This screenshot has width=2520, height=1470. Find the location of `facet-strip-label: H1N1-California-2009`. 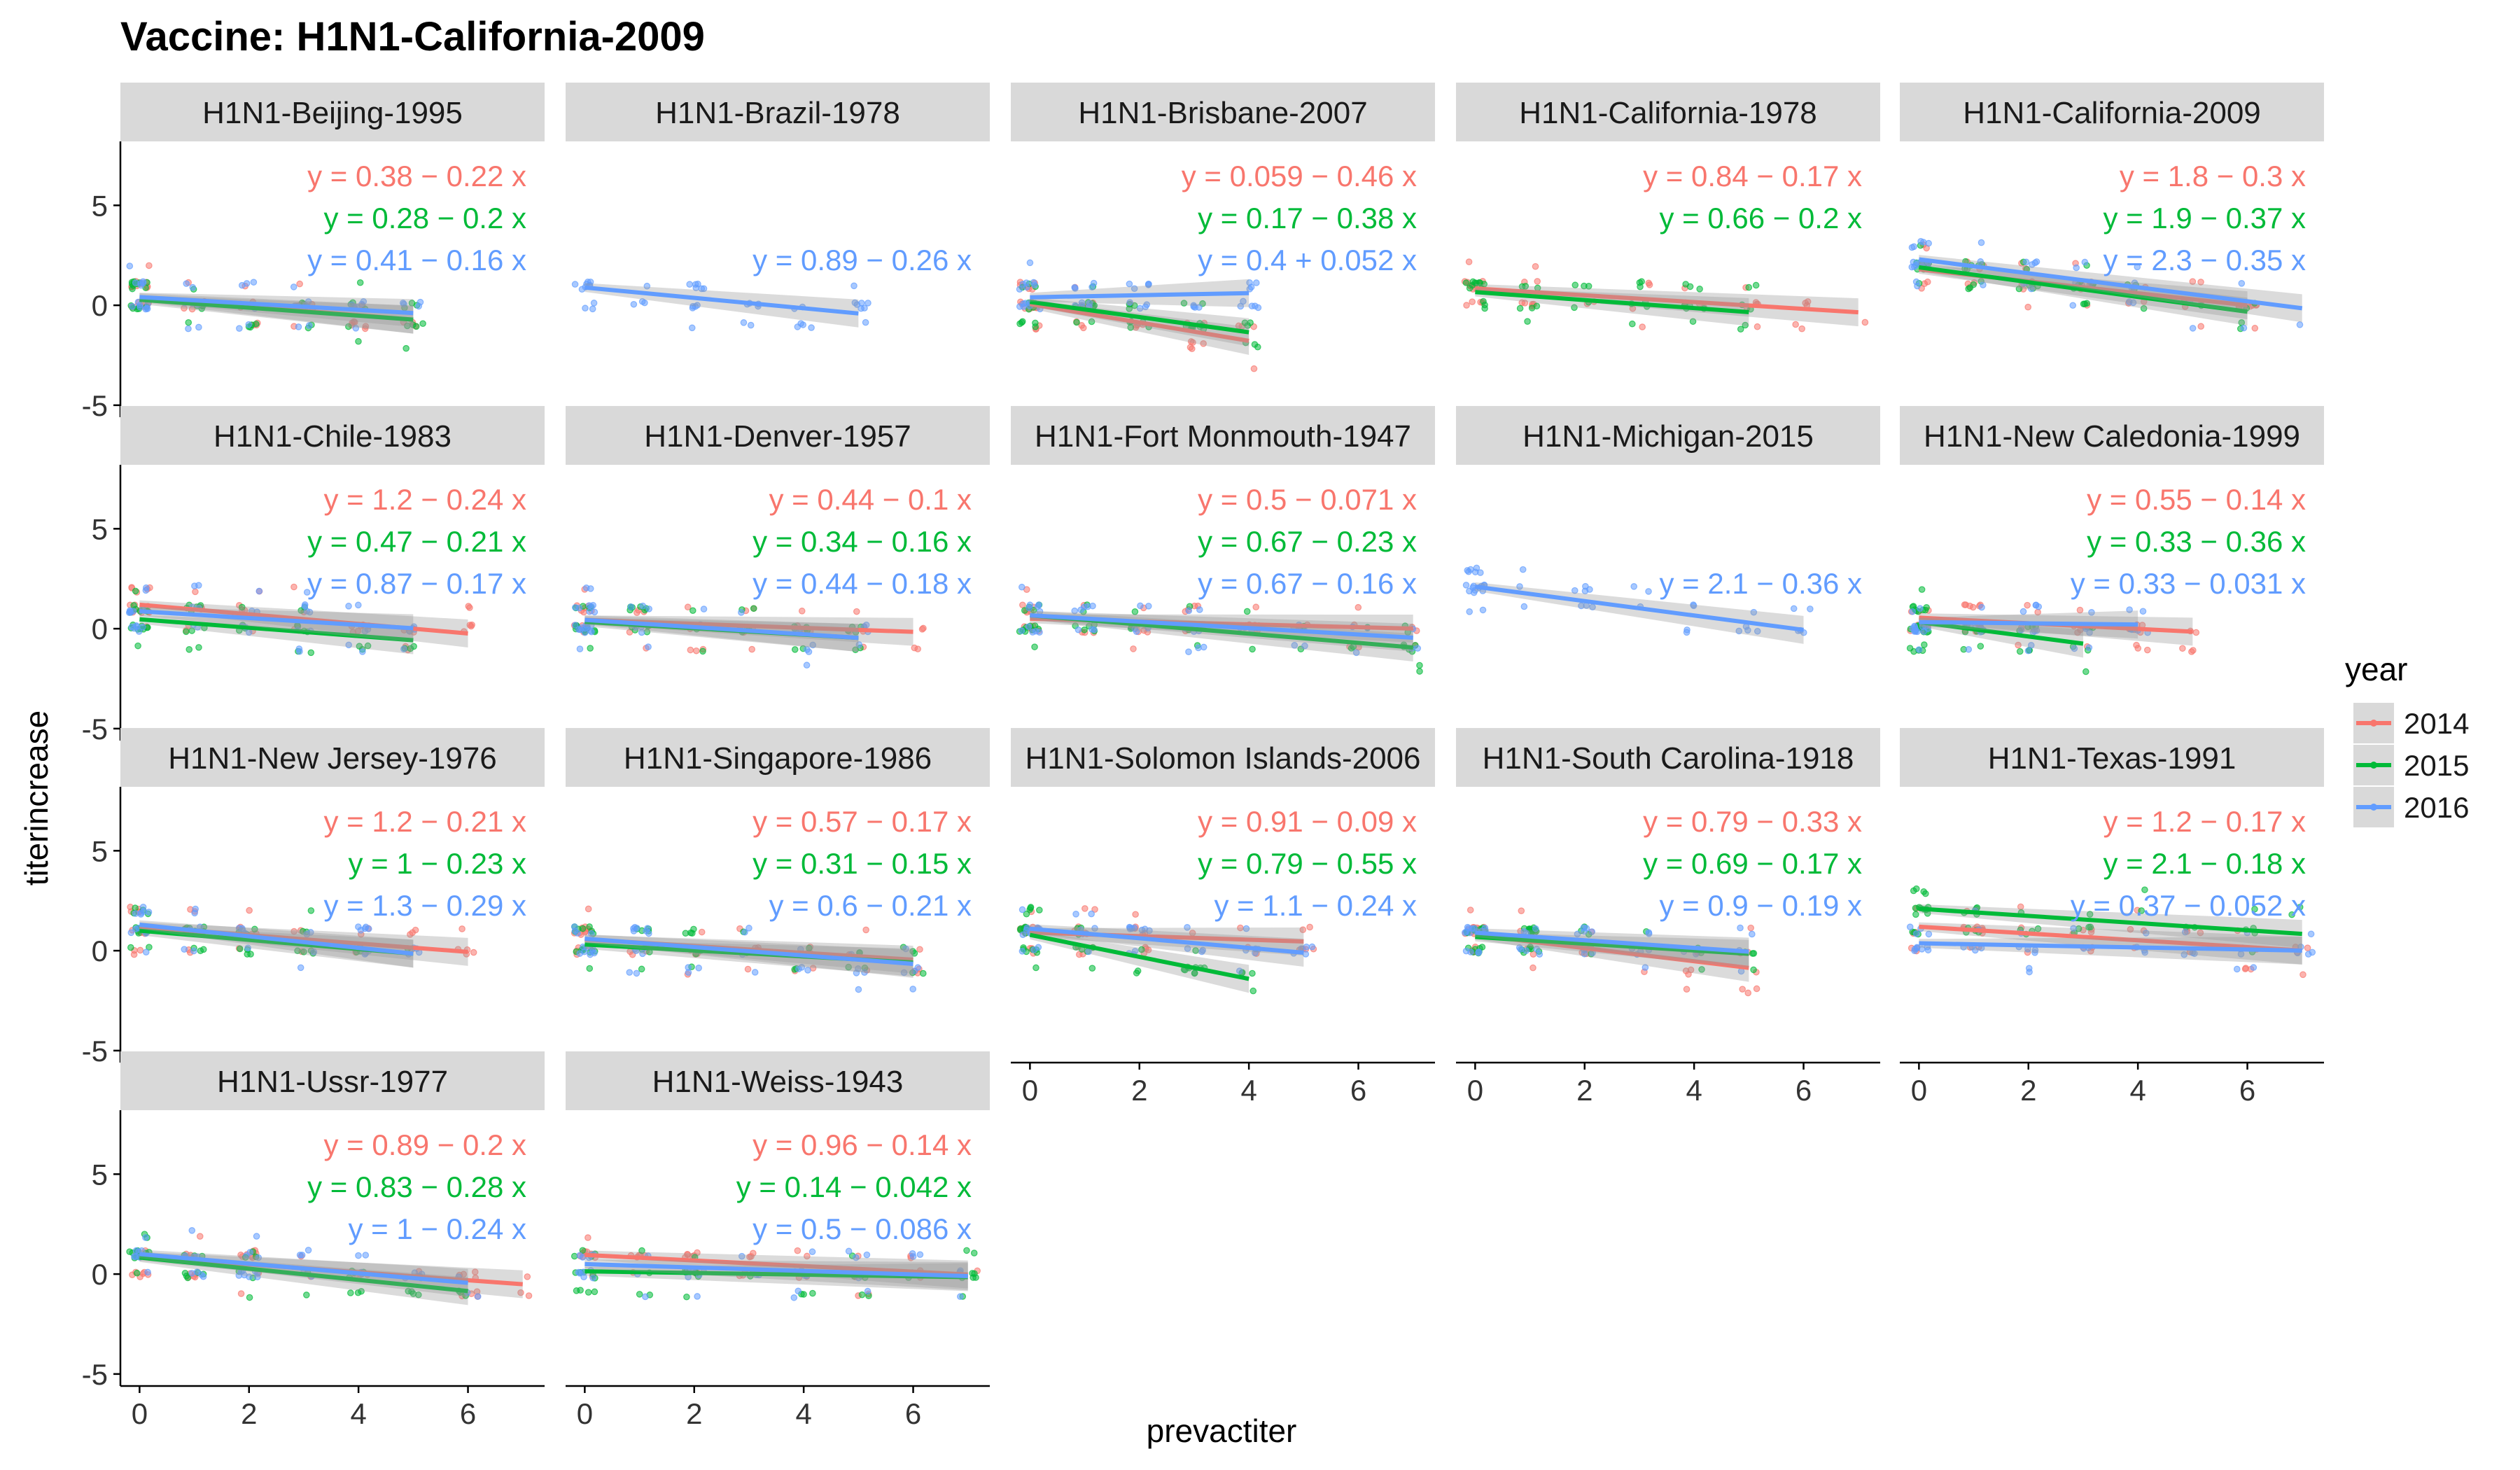

facet-strip-label: H1N1-California-2009 is located at coordinates (2112, 113).